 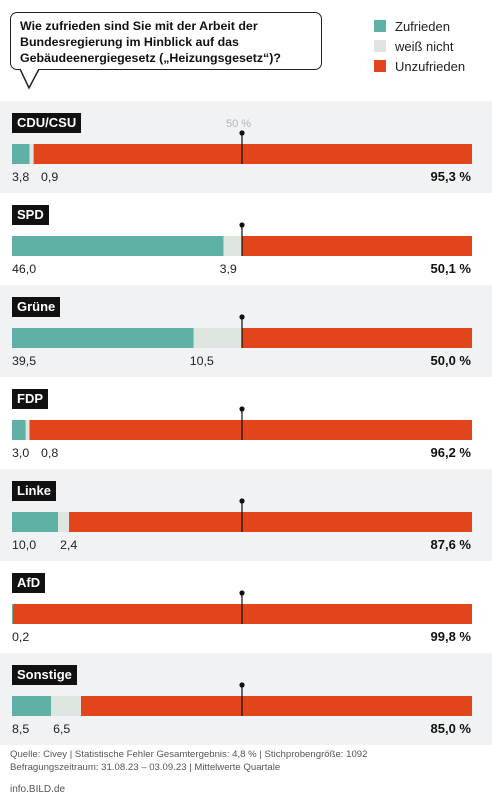 I want to click on category-label: AfD, so click(x=29, y=583).